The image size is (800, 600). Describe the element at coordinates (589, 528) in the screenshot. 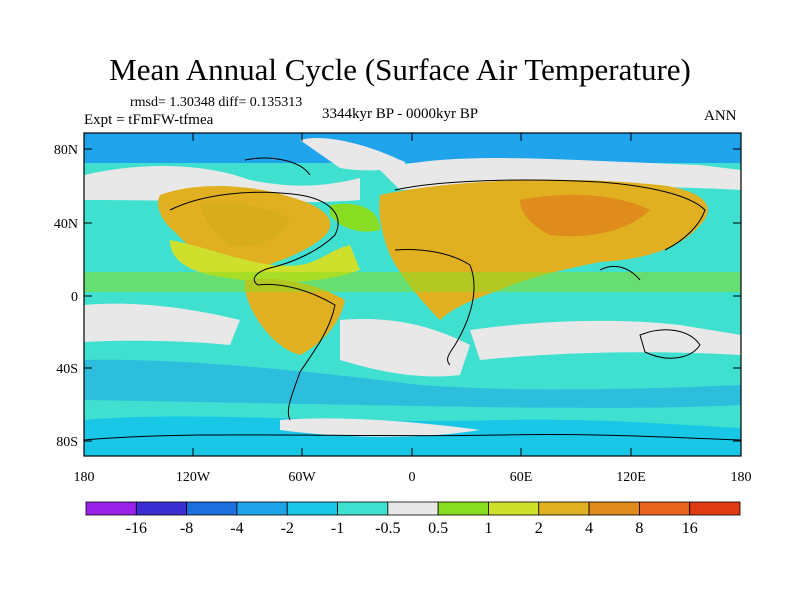

I see `colorbar-tick-label: 4` at that location.